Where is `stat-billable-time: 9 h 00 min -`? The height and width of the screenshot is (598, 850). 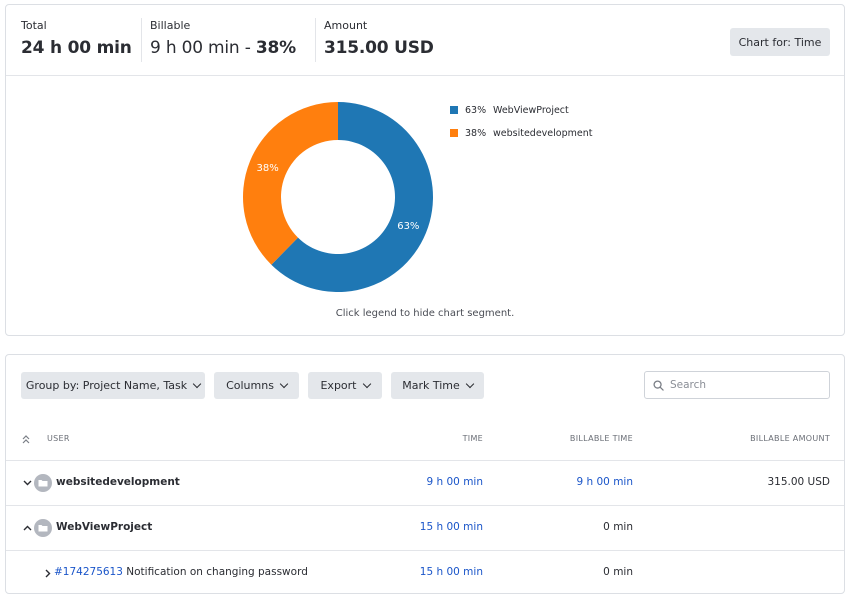 stat-billable-time: 9 h 00 min - is located at coordinates (203, 48).